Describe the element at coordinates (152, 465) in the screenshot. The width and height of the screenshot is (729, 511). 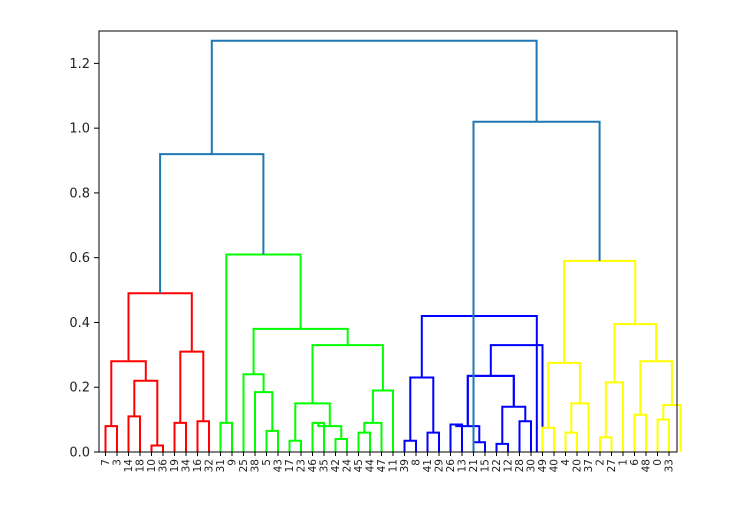
I see `leaf-label: 10` at that location.